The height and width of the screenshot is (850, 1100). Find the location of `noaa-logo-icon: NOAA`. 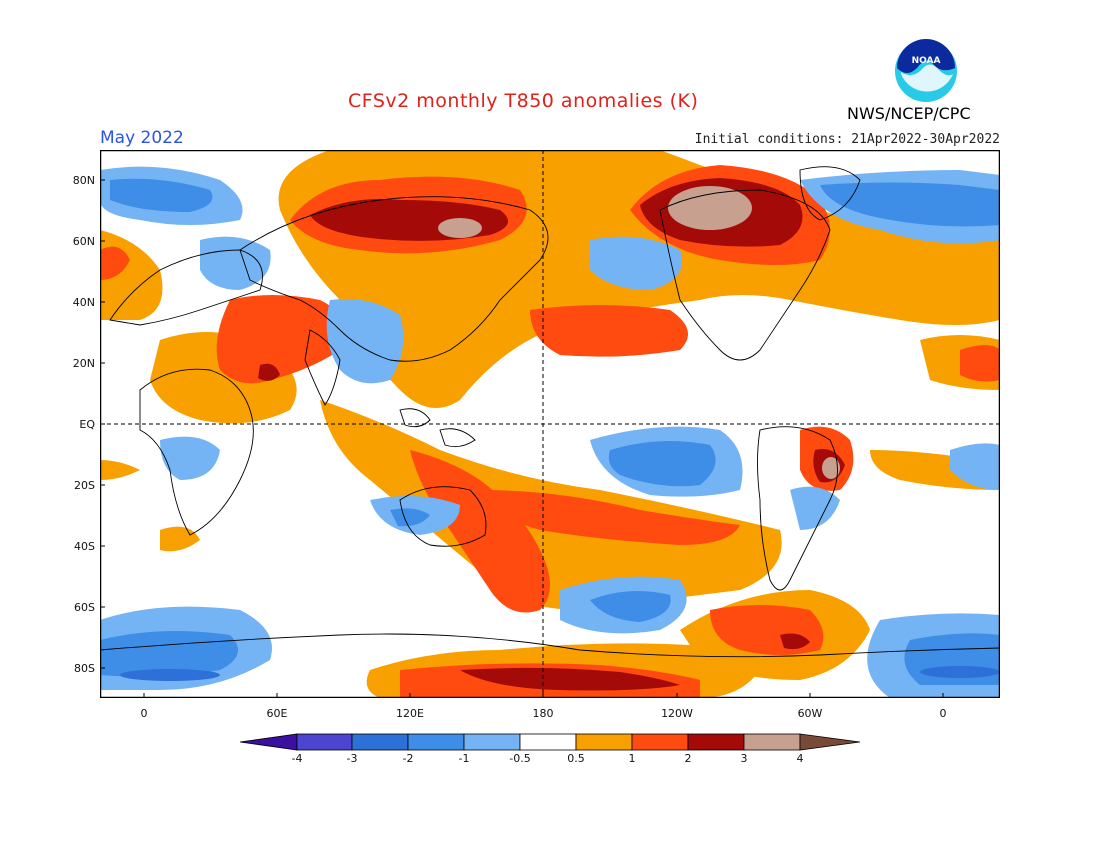

noaa-logo-icon: NOAA is located at coordinates (926, 70).